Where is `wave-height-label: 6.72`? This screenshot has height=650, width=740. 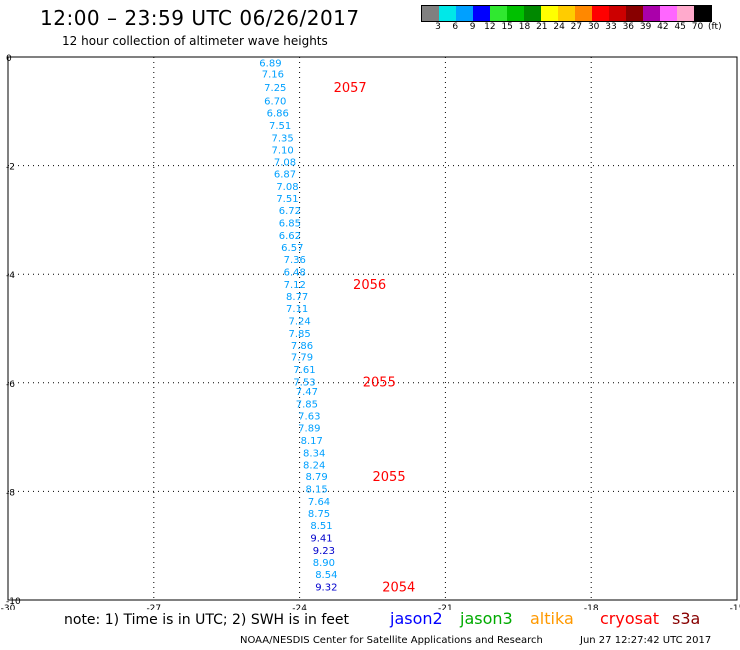
wave-height-label: 6.72 is located at coordinates (290, 211).